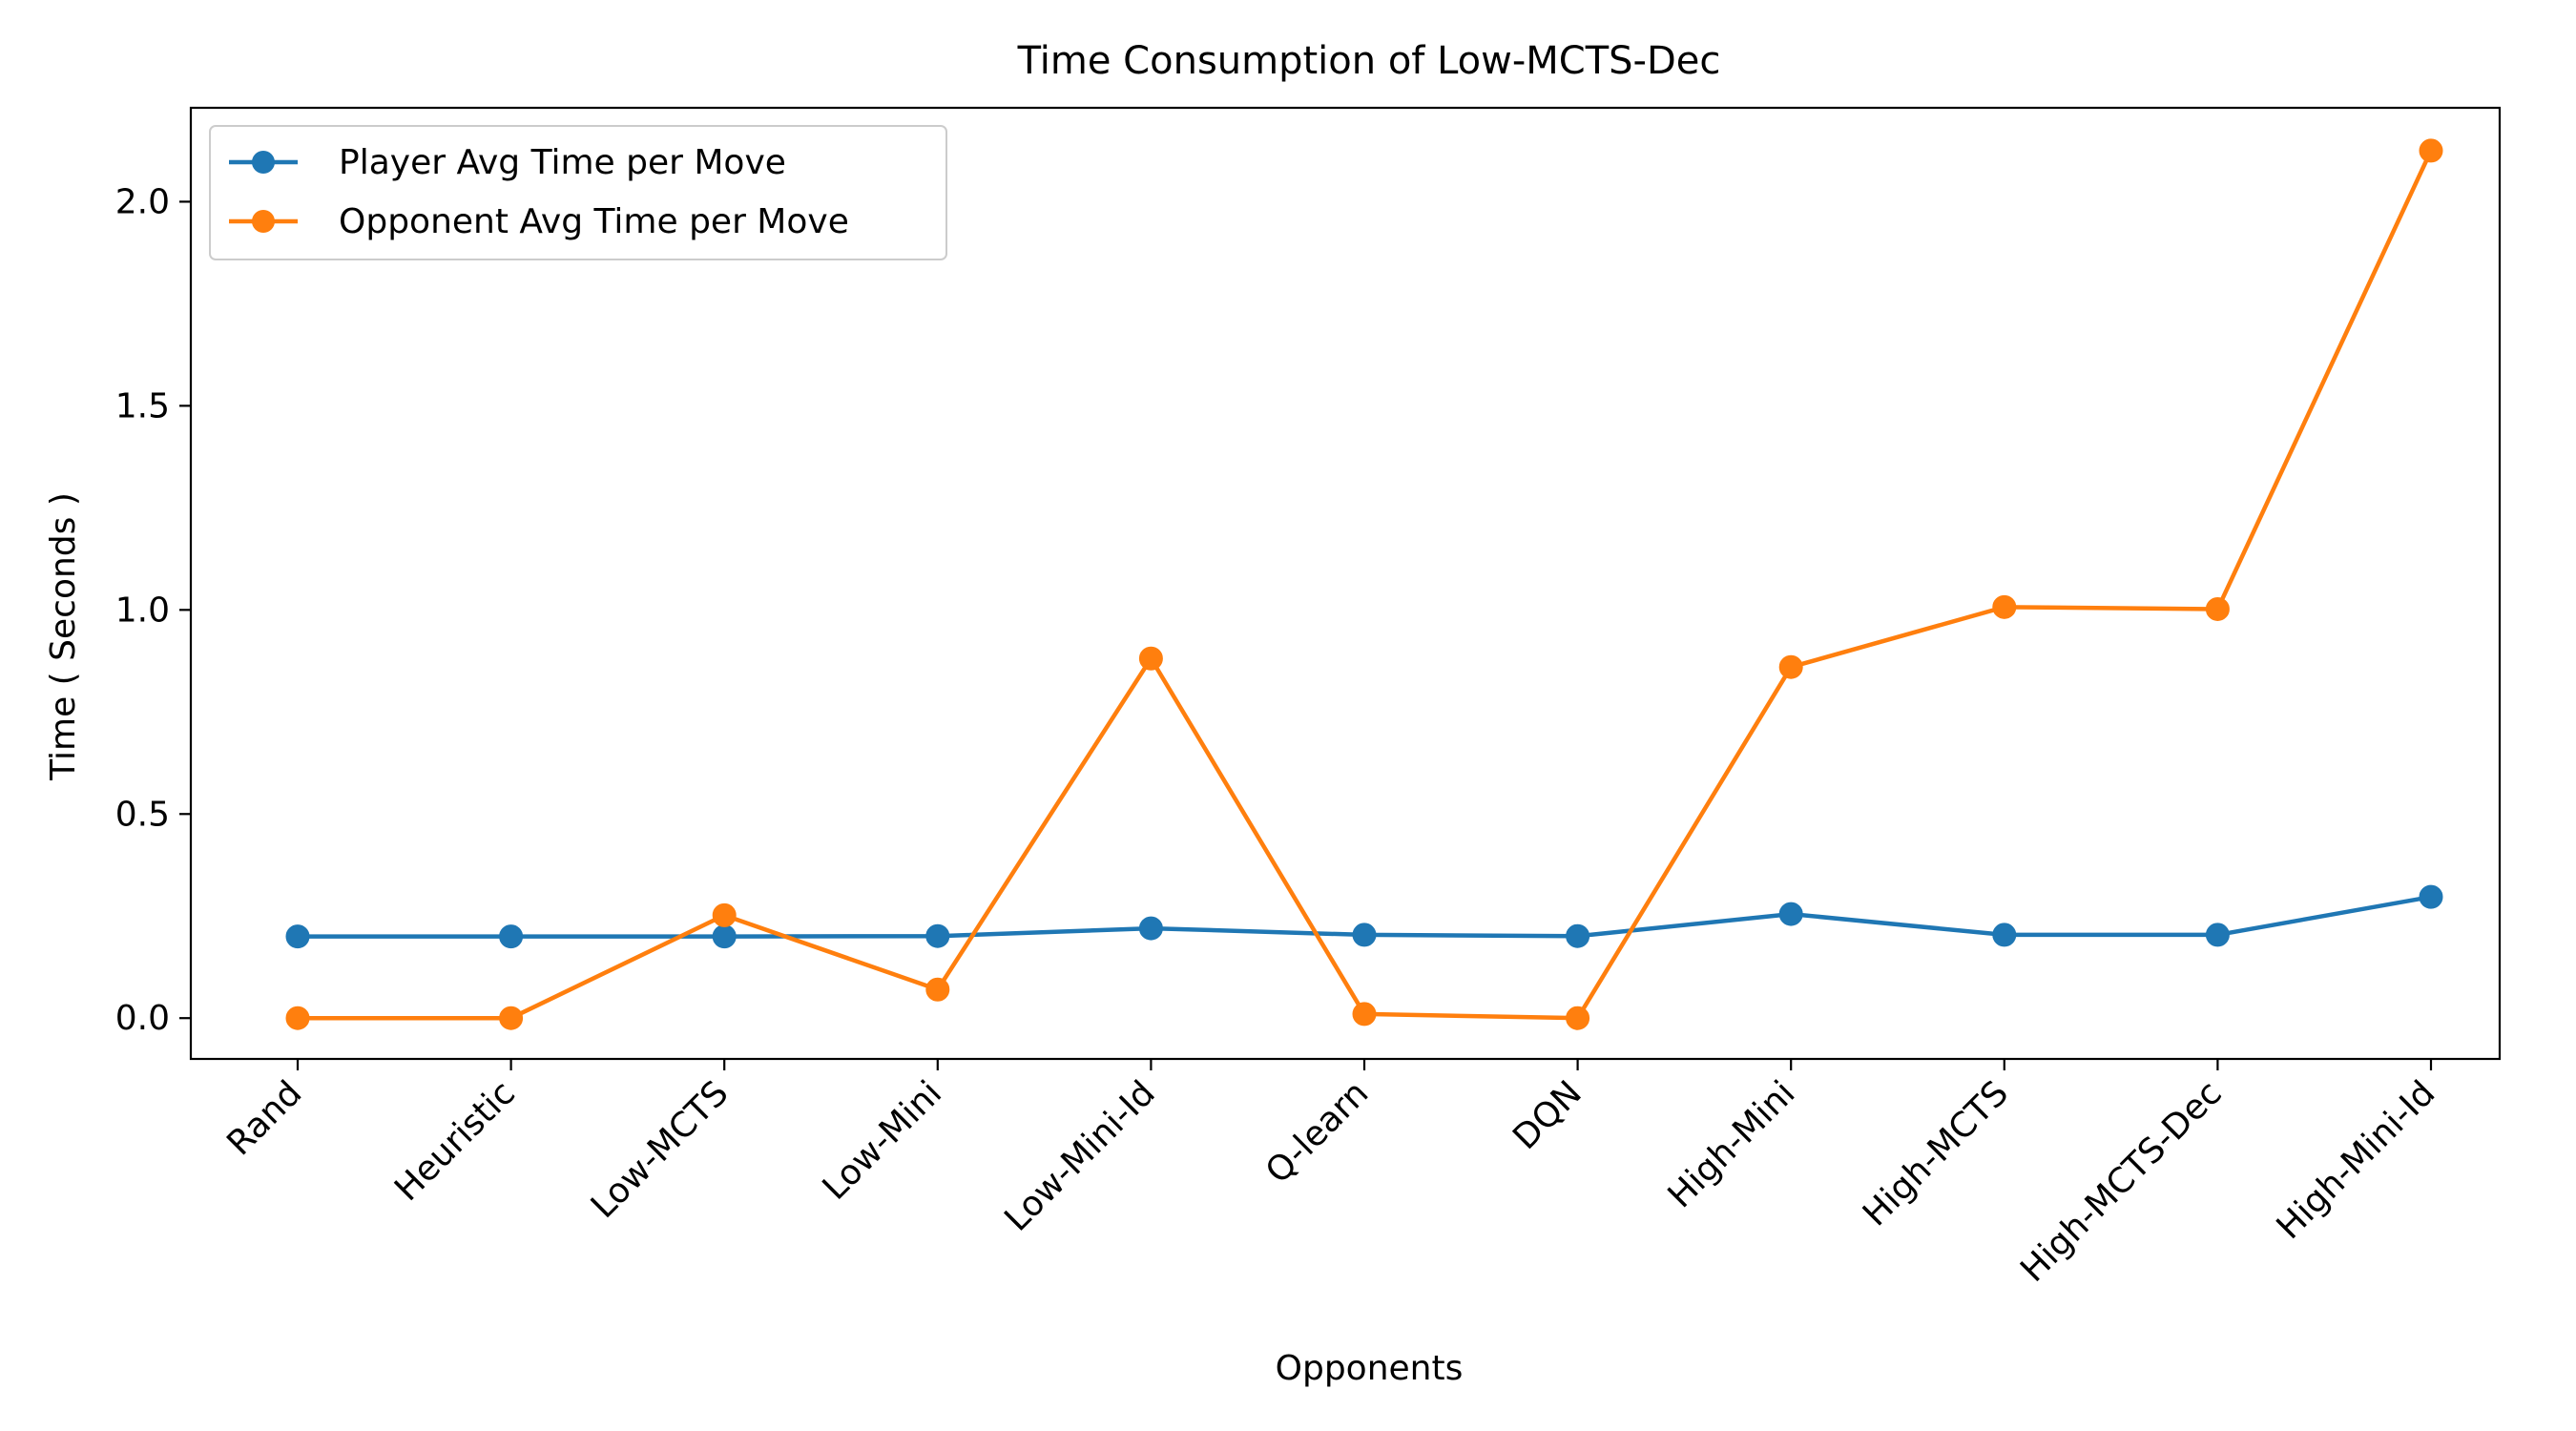  What do you see at coordinates (1370, 1368) in the screenshot?
I see `x-axis-label: Opponents` at bounding box center [1370, 1368].